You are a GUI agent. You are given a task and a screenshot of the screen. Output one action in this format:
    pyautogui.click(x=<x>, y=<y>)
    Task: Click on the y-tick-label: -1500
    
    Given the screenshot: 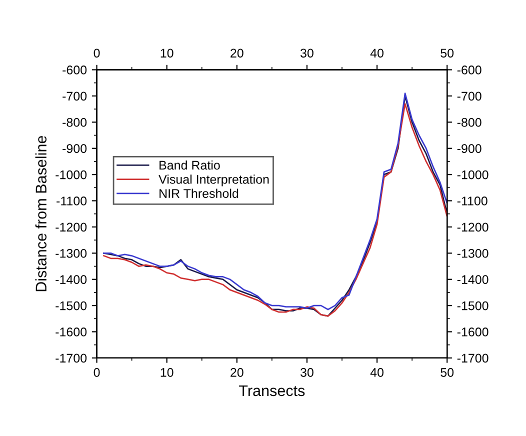 What is the action you would take?
    pyautogui.click(x=71, y=305)
    